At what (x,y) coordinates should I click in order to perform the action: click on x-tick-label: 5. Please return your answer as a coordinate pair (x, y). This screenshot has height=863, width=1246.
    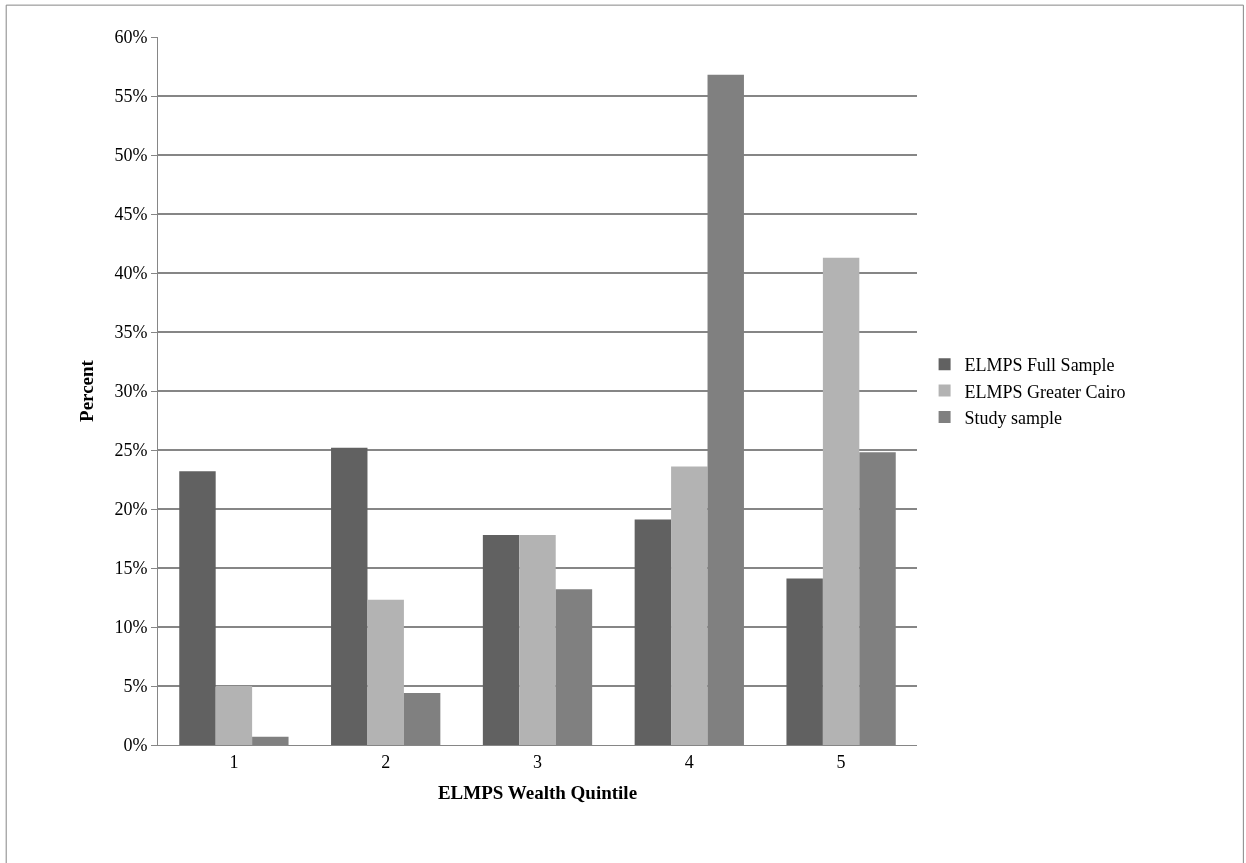
    Looking at the image, I should click on (841, 761).